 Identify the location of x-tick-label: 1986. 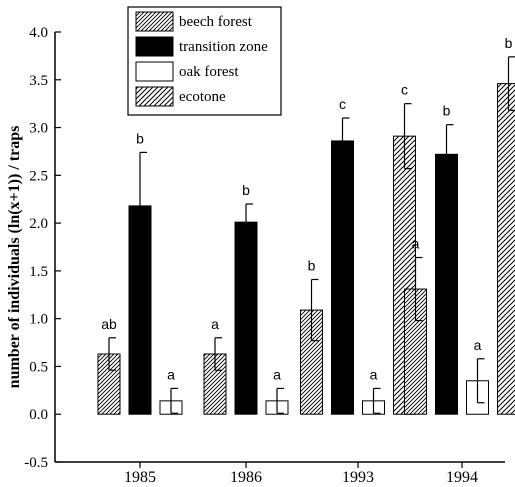
(246, 477).